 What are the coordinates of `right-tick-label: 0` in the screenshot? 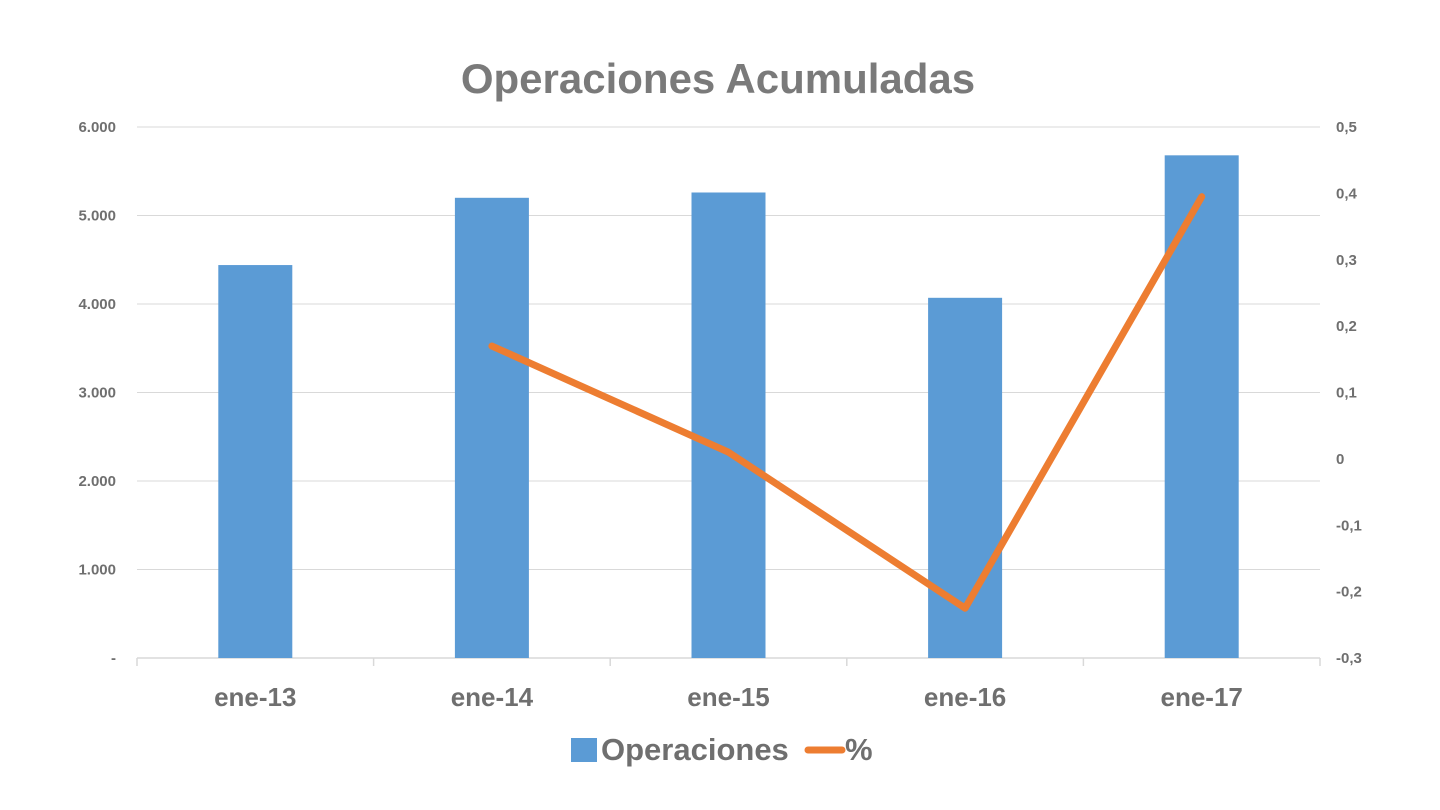 It's located at (1340, 459).